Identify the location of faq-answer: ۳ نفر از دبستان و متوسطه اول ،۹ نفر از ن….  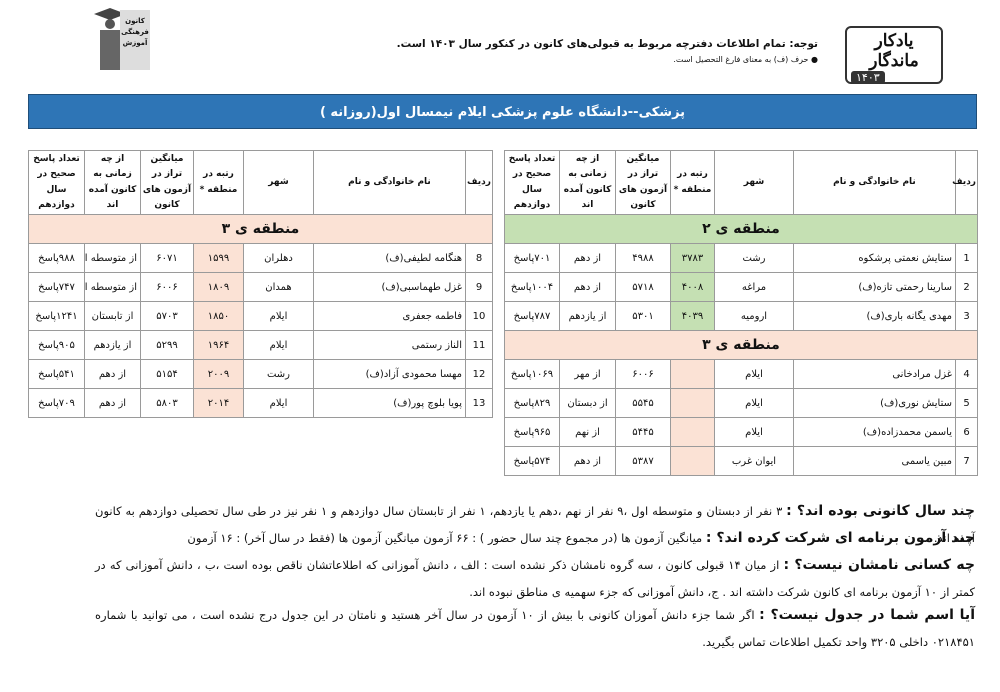
(535, 524).